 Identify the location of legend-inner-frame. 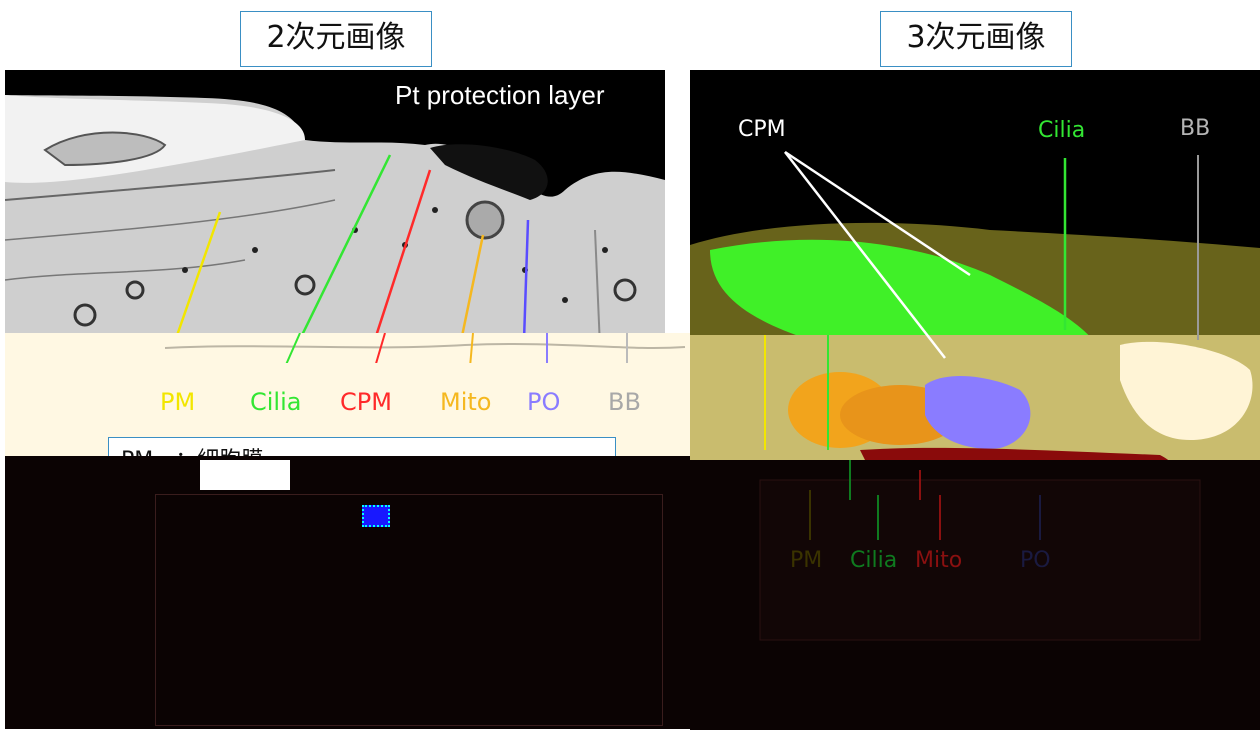
(409, 610).